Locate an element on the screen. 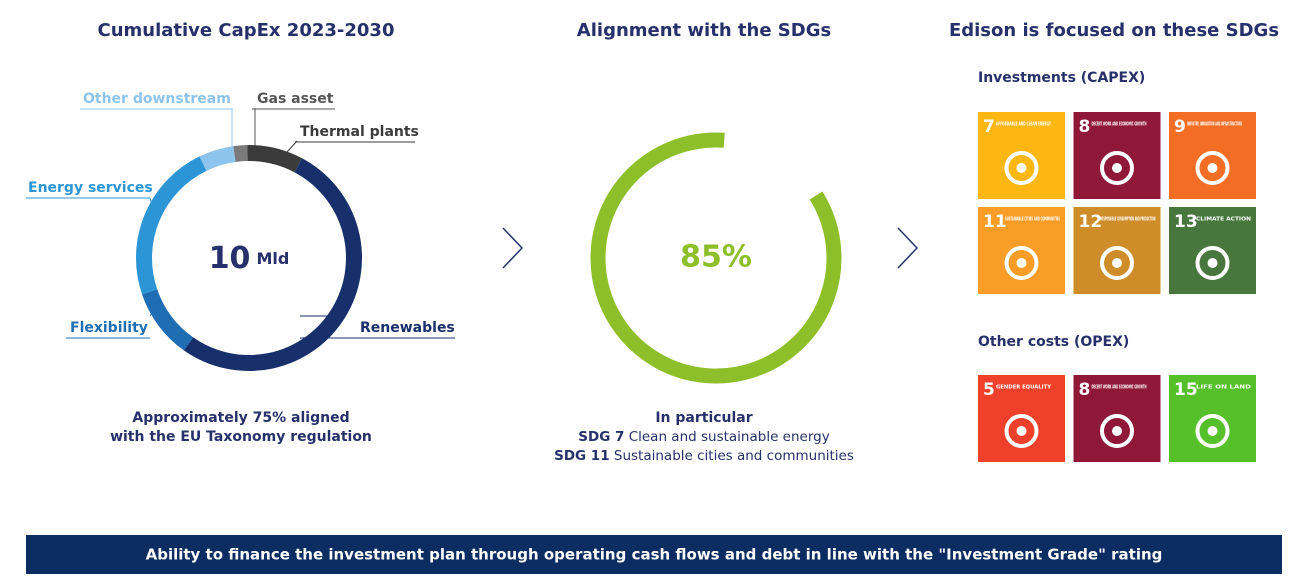 The height and width of the screenshot is (578, 1303). section-title: Alignment with the SDGs is located at coordinates (704, 30).